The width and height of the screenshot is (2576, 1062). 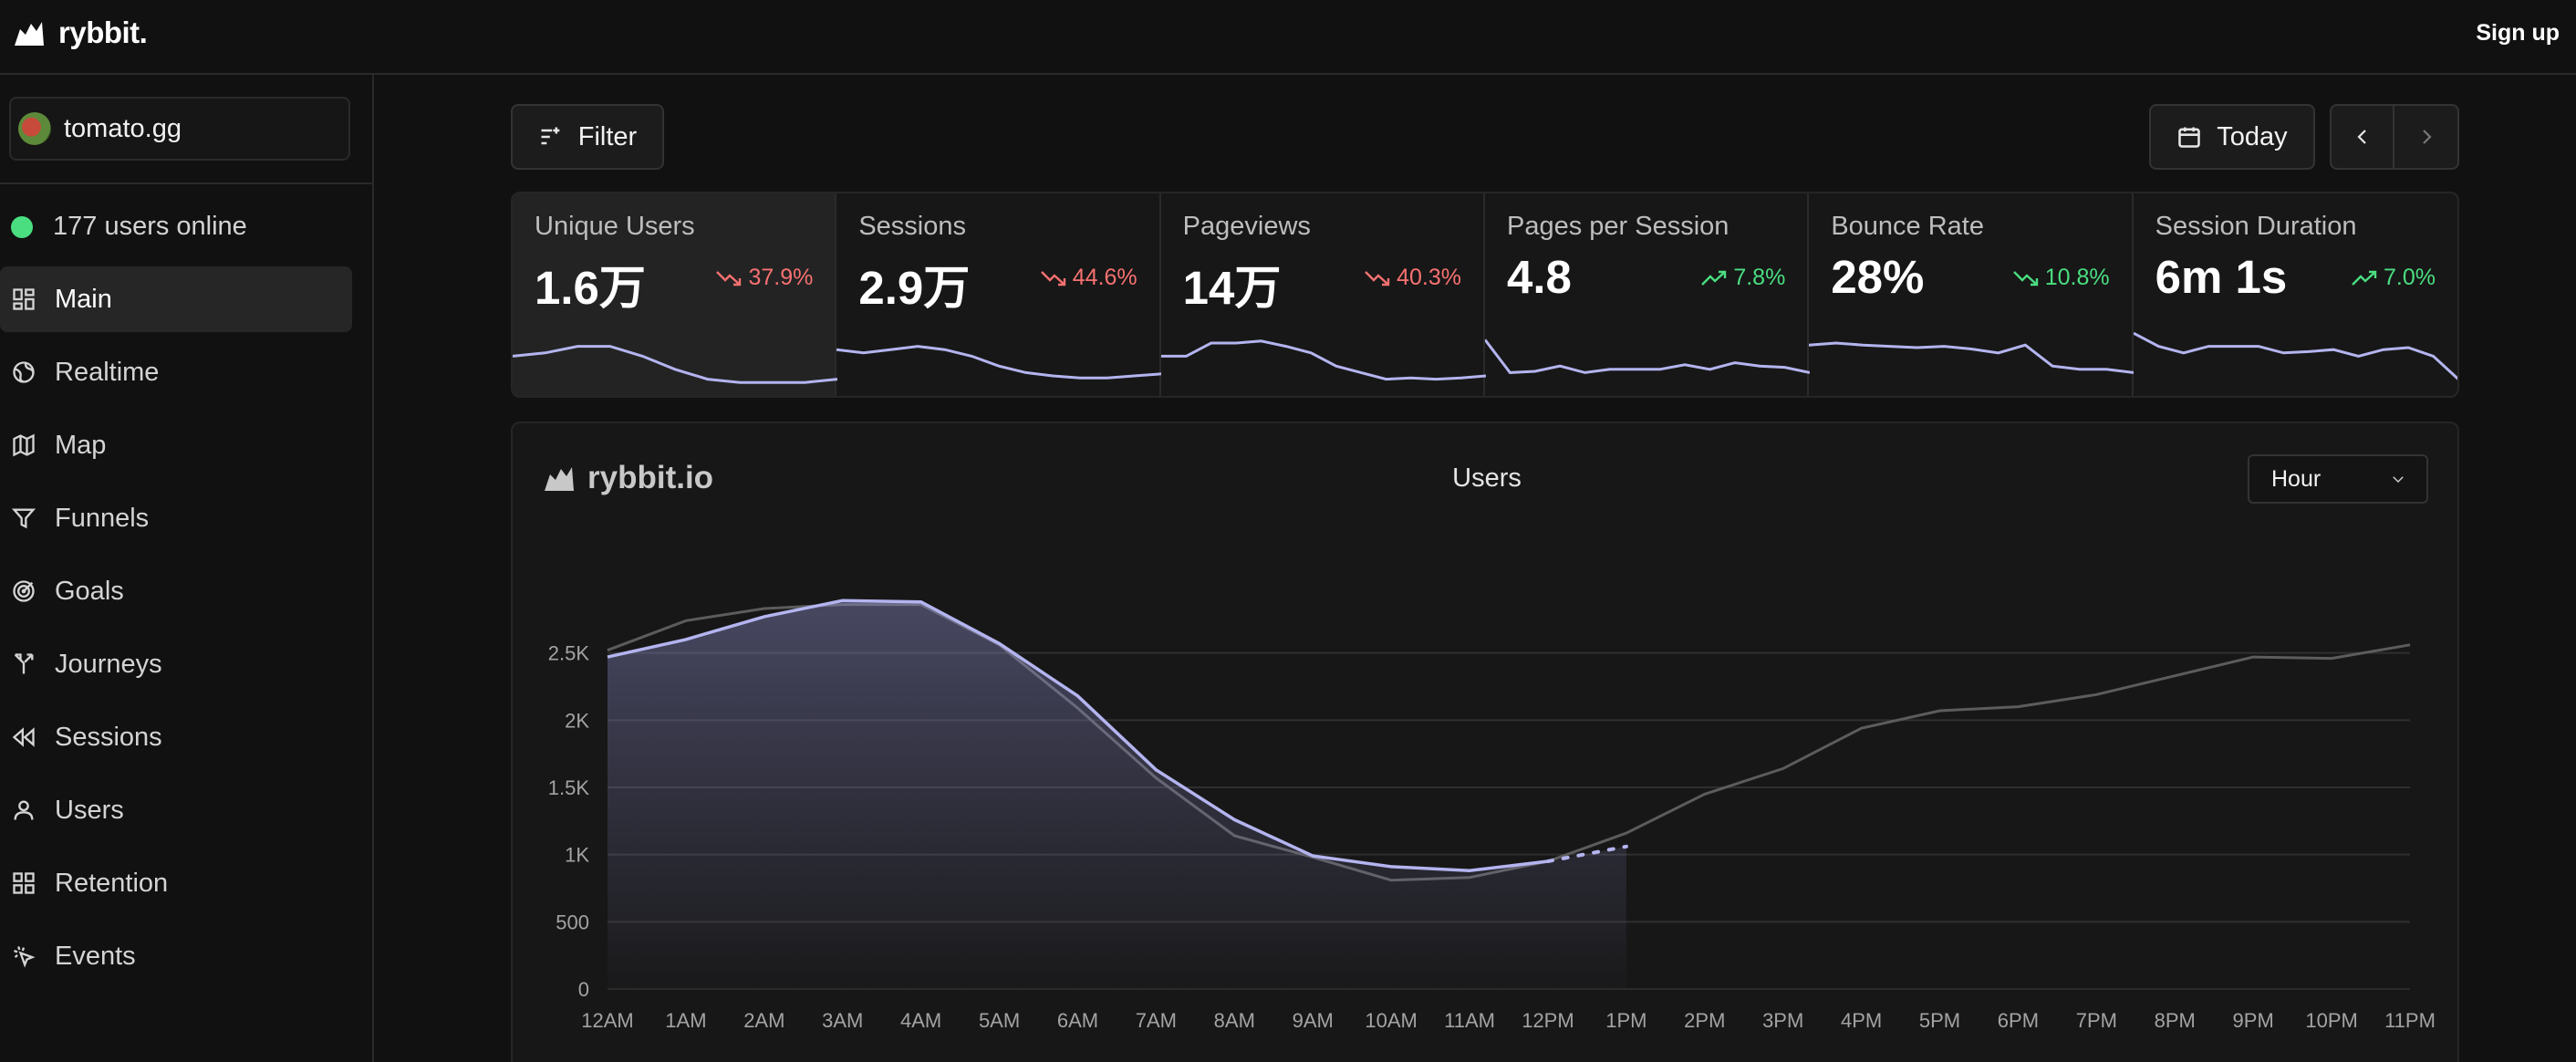 What do you see at coordinates (583, 989) in the screenshot?
I see `y-tick-label: 0` at bounding box center [583, 989].